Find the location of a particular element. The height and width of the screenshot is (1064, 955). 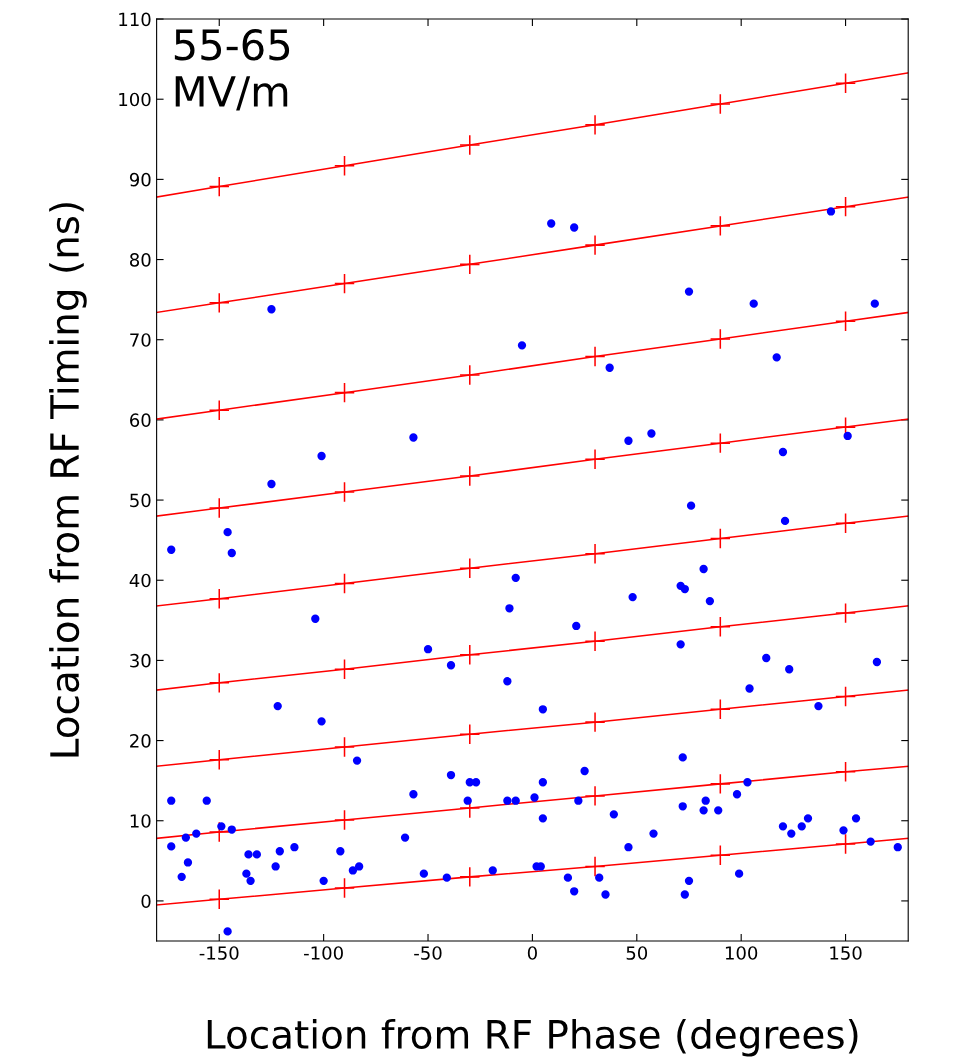

x-tick-label: 150 is located at coordinates (846, 953).